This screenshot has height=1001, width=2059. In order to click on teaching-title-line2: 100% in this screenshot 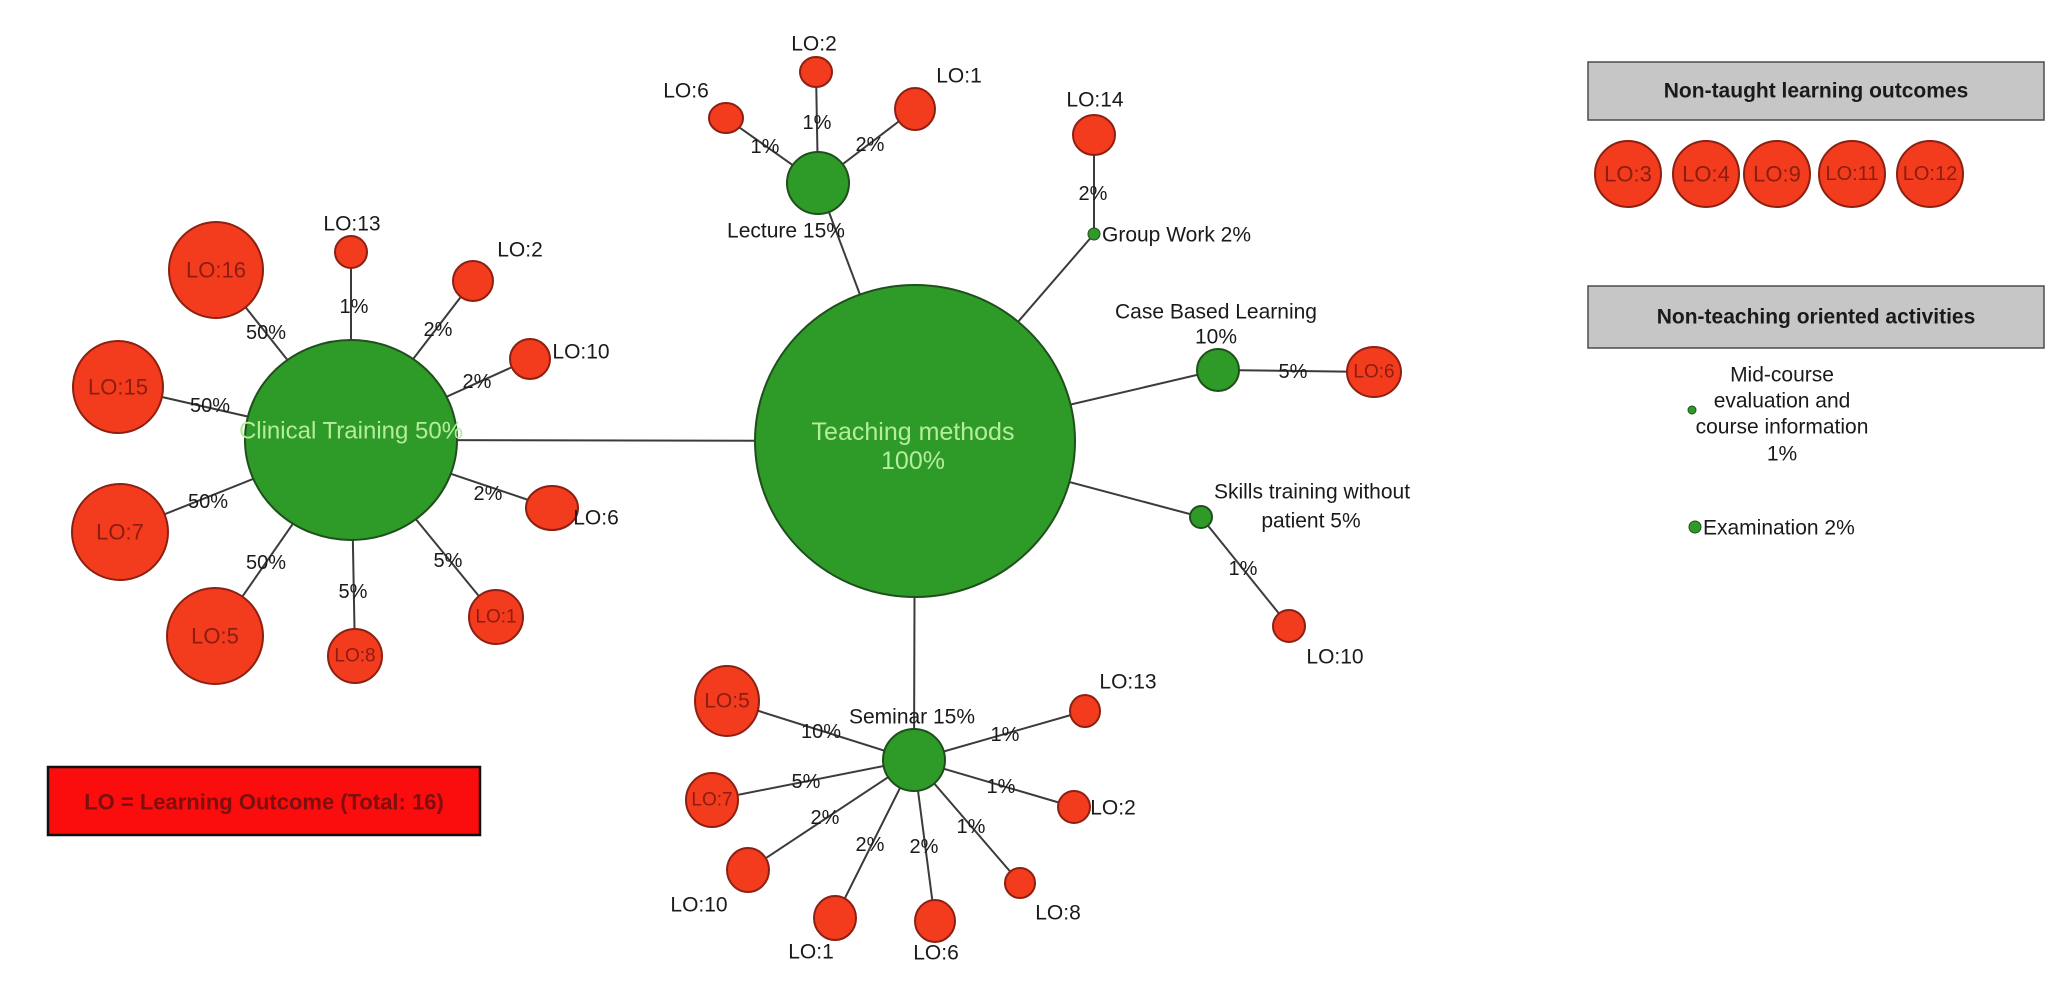, I will do `click(913, 461)`.